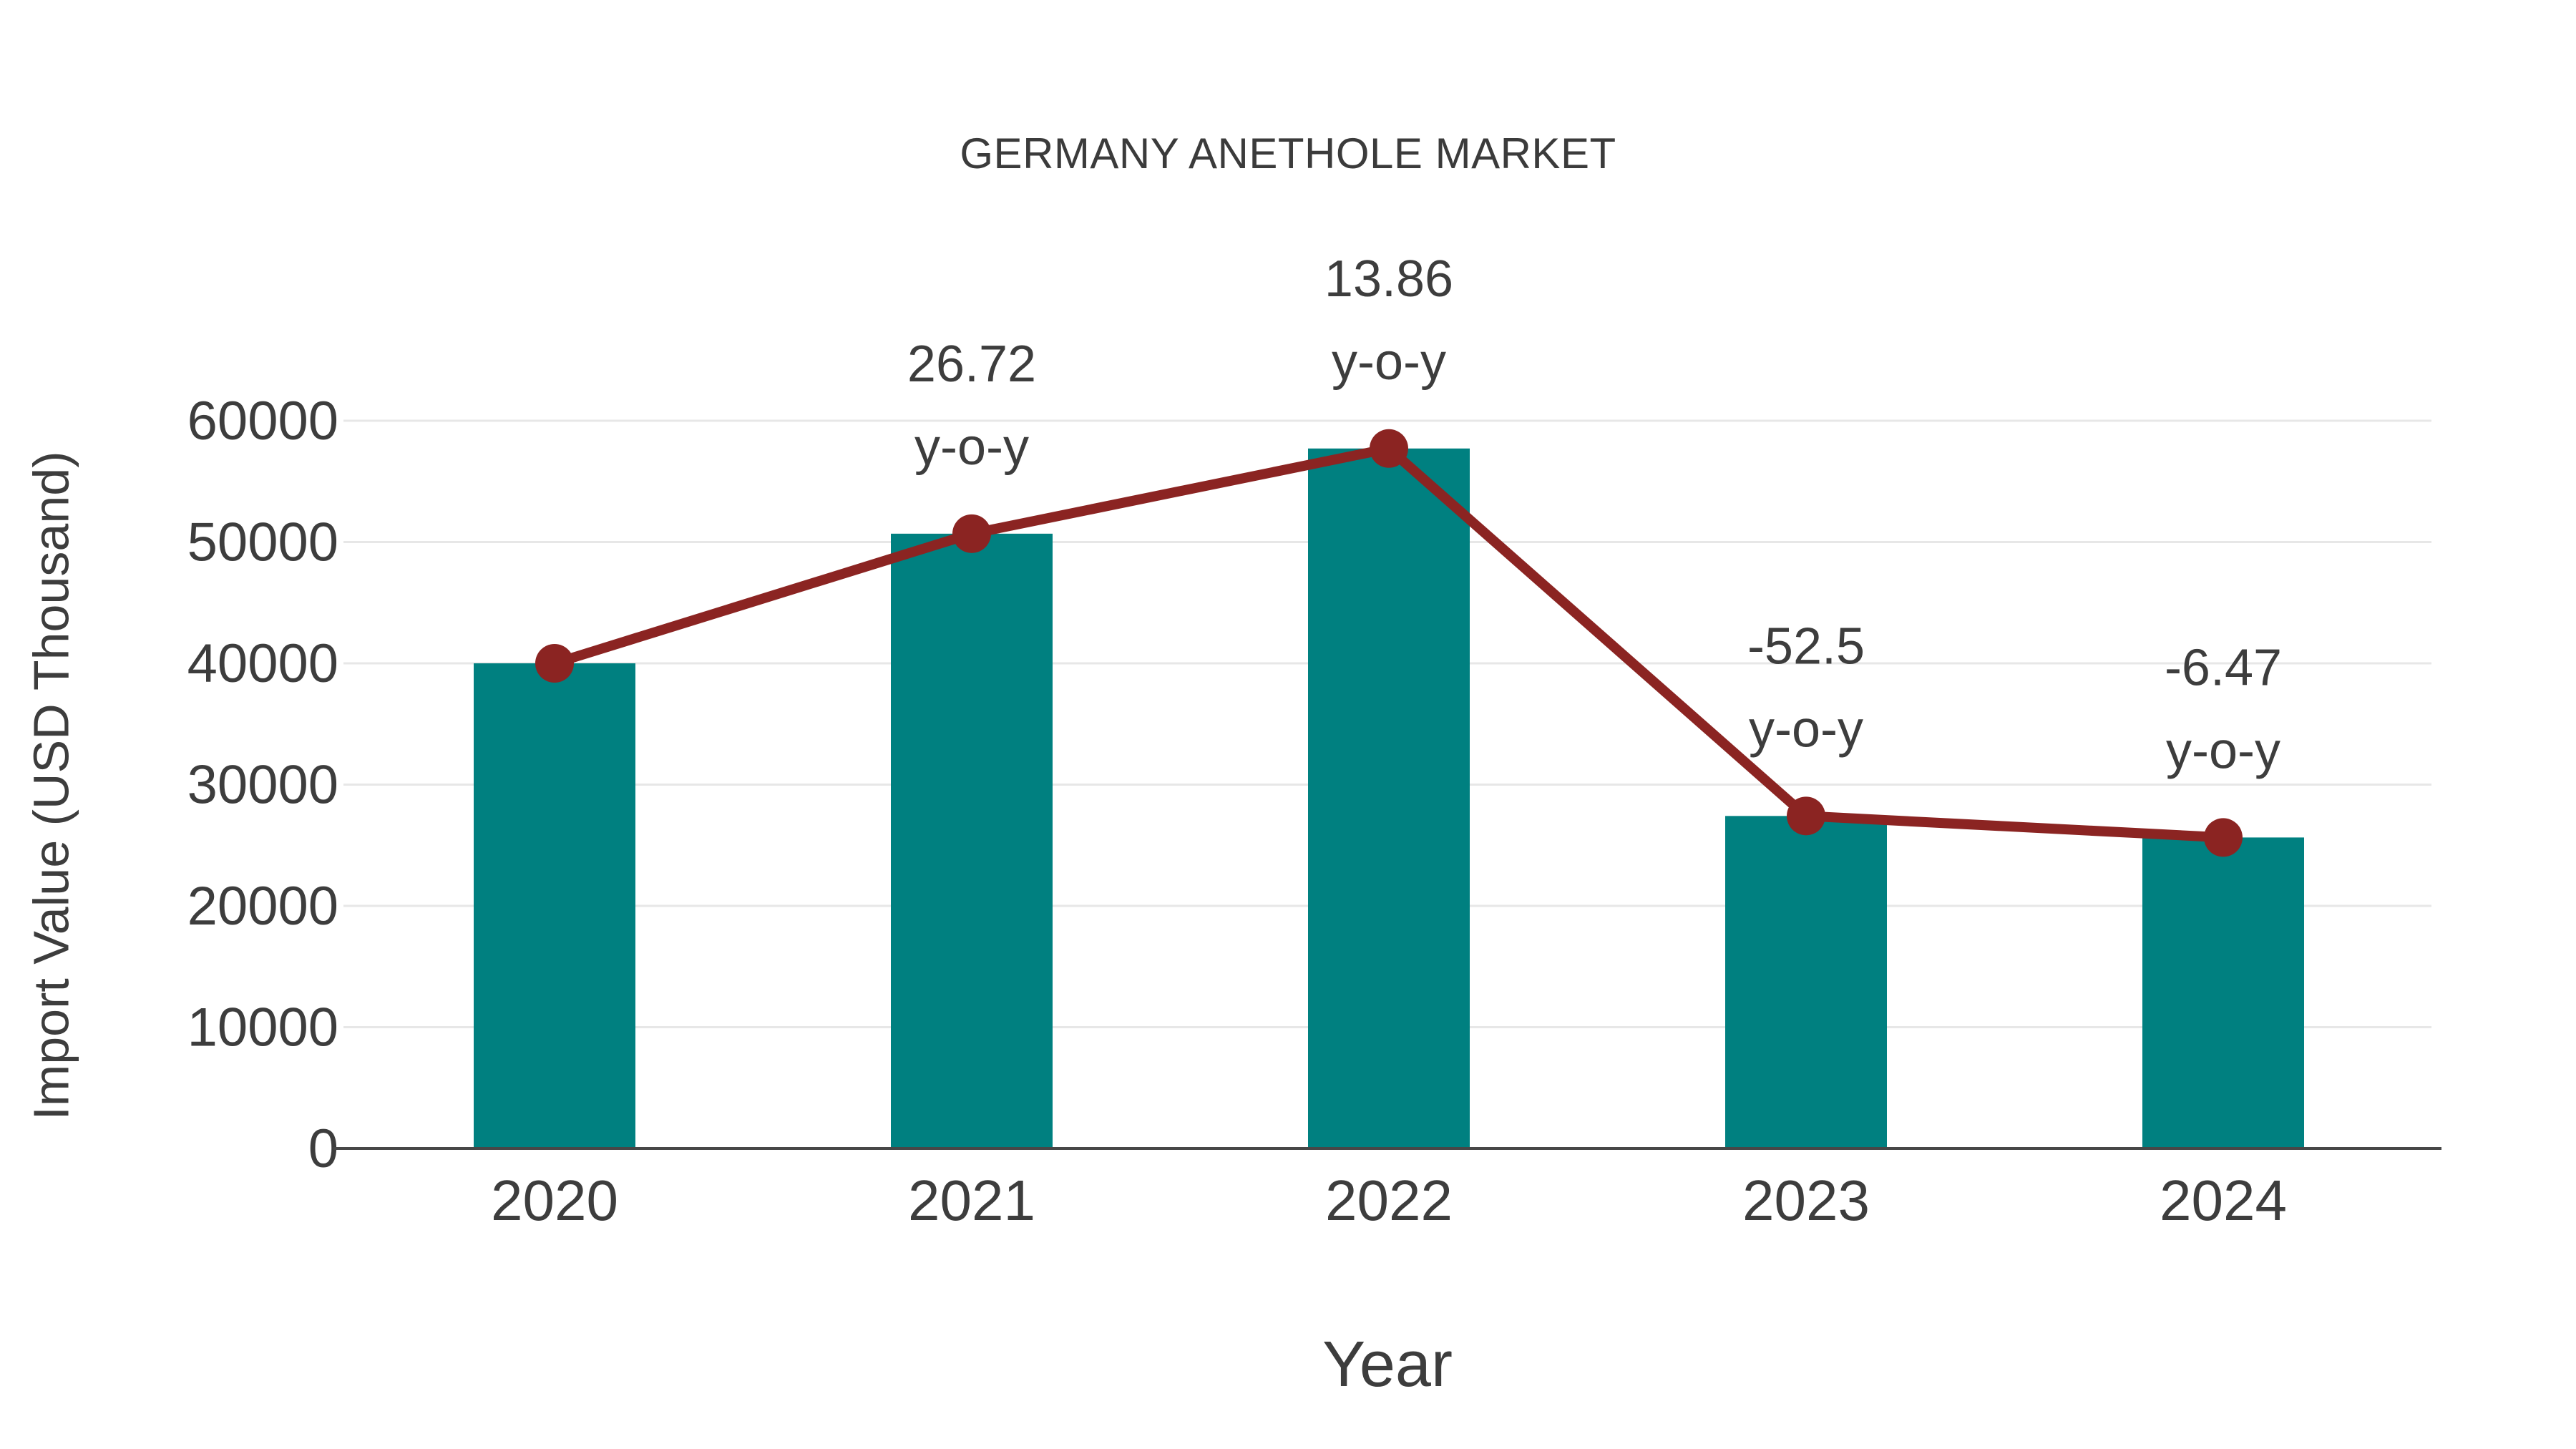 Image resolution: width=2576 pixels, height=1449 pixels. What do you see at coordinates (971, 1200) in the screenshot?
I see `x-tick-label-2021: 2021` at bounding box center [971, 1200].